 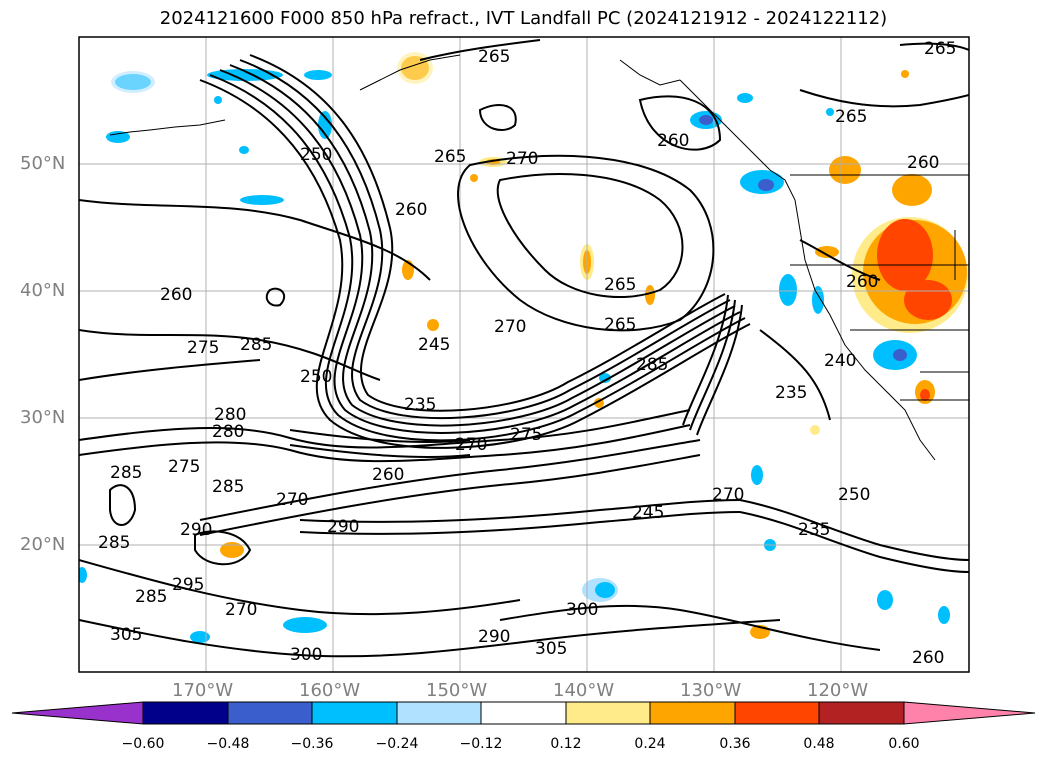 What do you see at coordinates (228, 744) in the screenshot?
I see `colorbar-tick: −0.48` at bounding box center [228, 744].